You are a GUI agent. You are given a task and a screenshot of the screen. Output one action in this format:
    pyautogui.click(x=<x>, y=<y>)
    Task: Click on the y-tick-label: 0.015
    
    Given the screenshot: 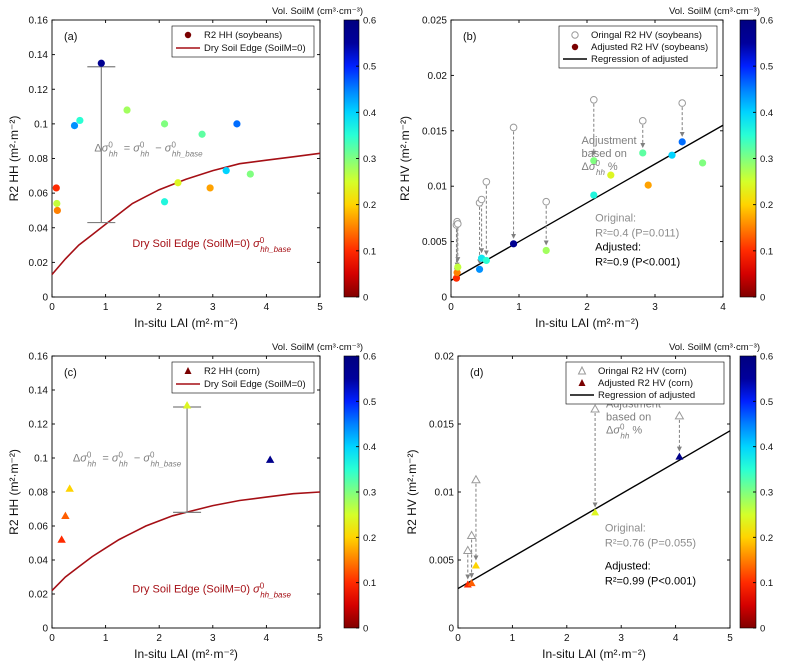 What is the action you would take?
    pyautogui.click(x=434, y=131)
    